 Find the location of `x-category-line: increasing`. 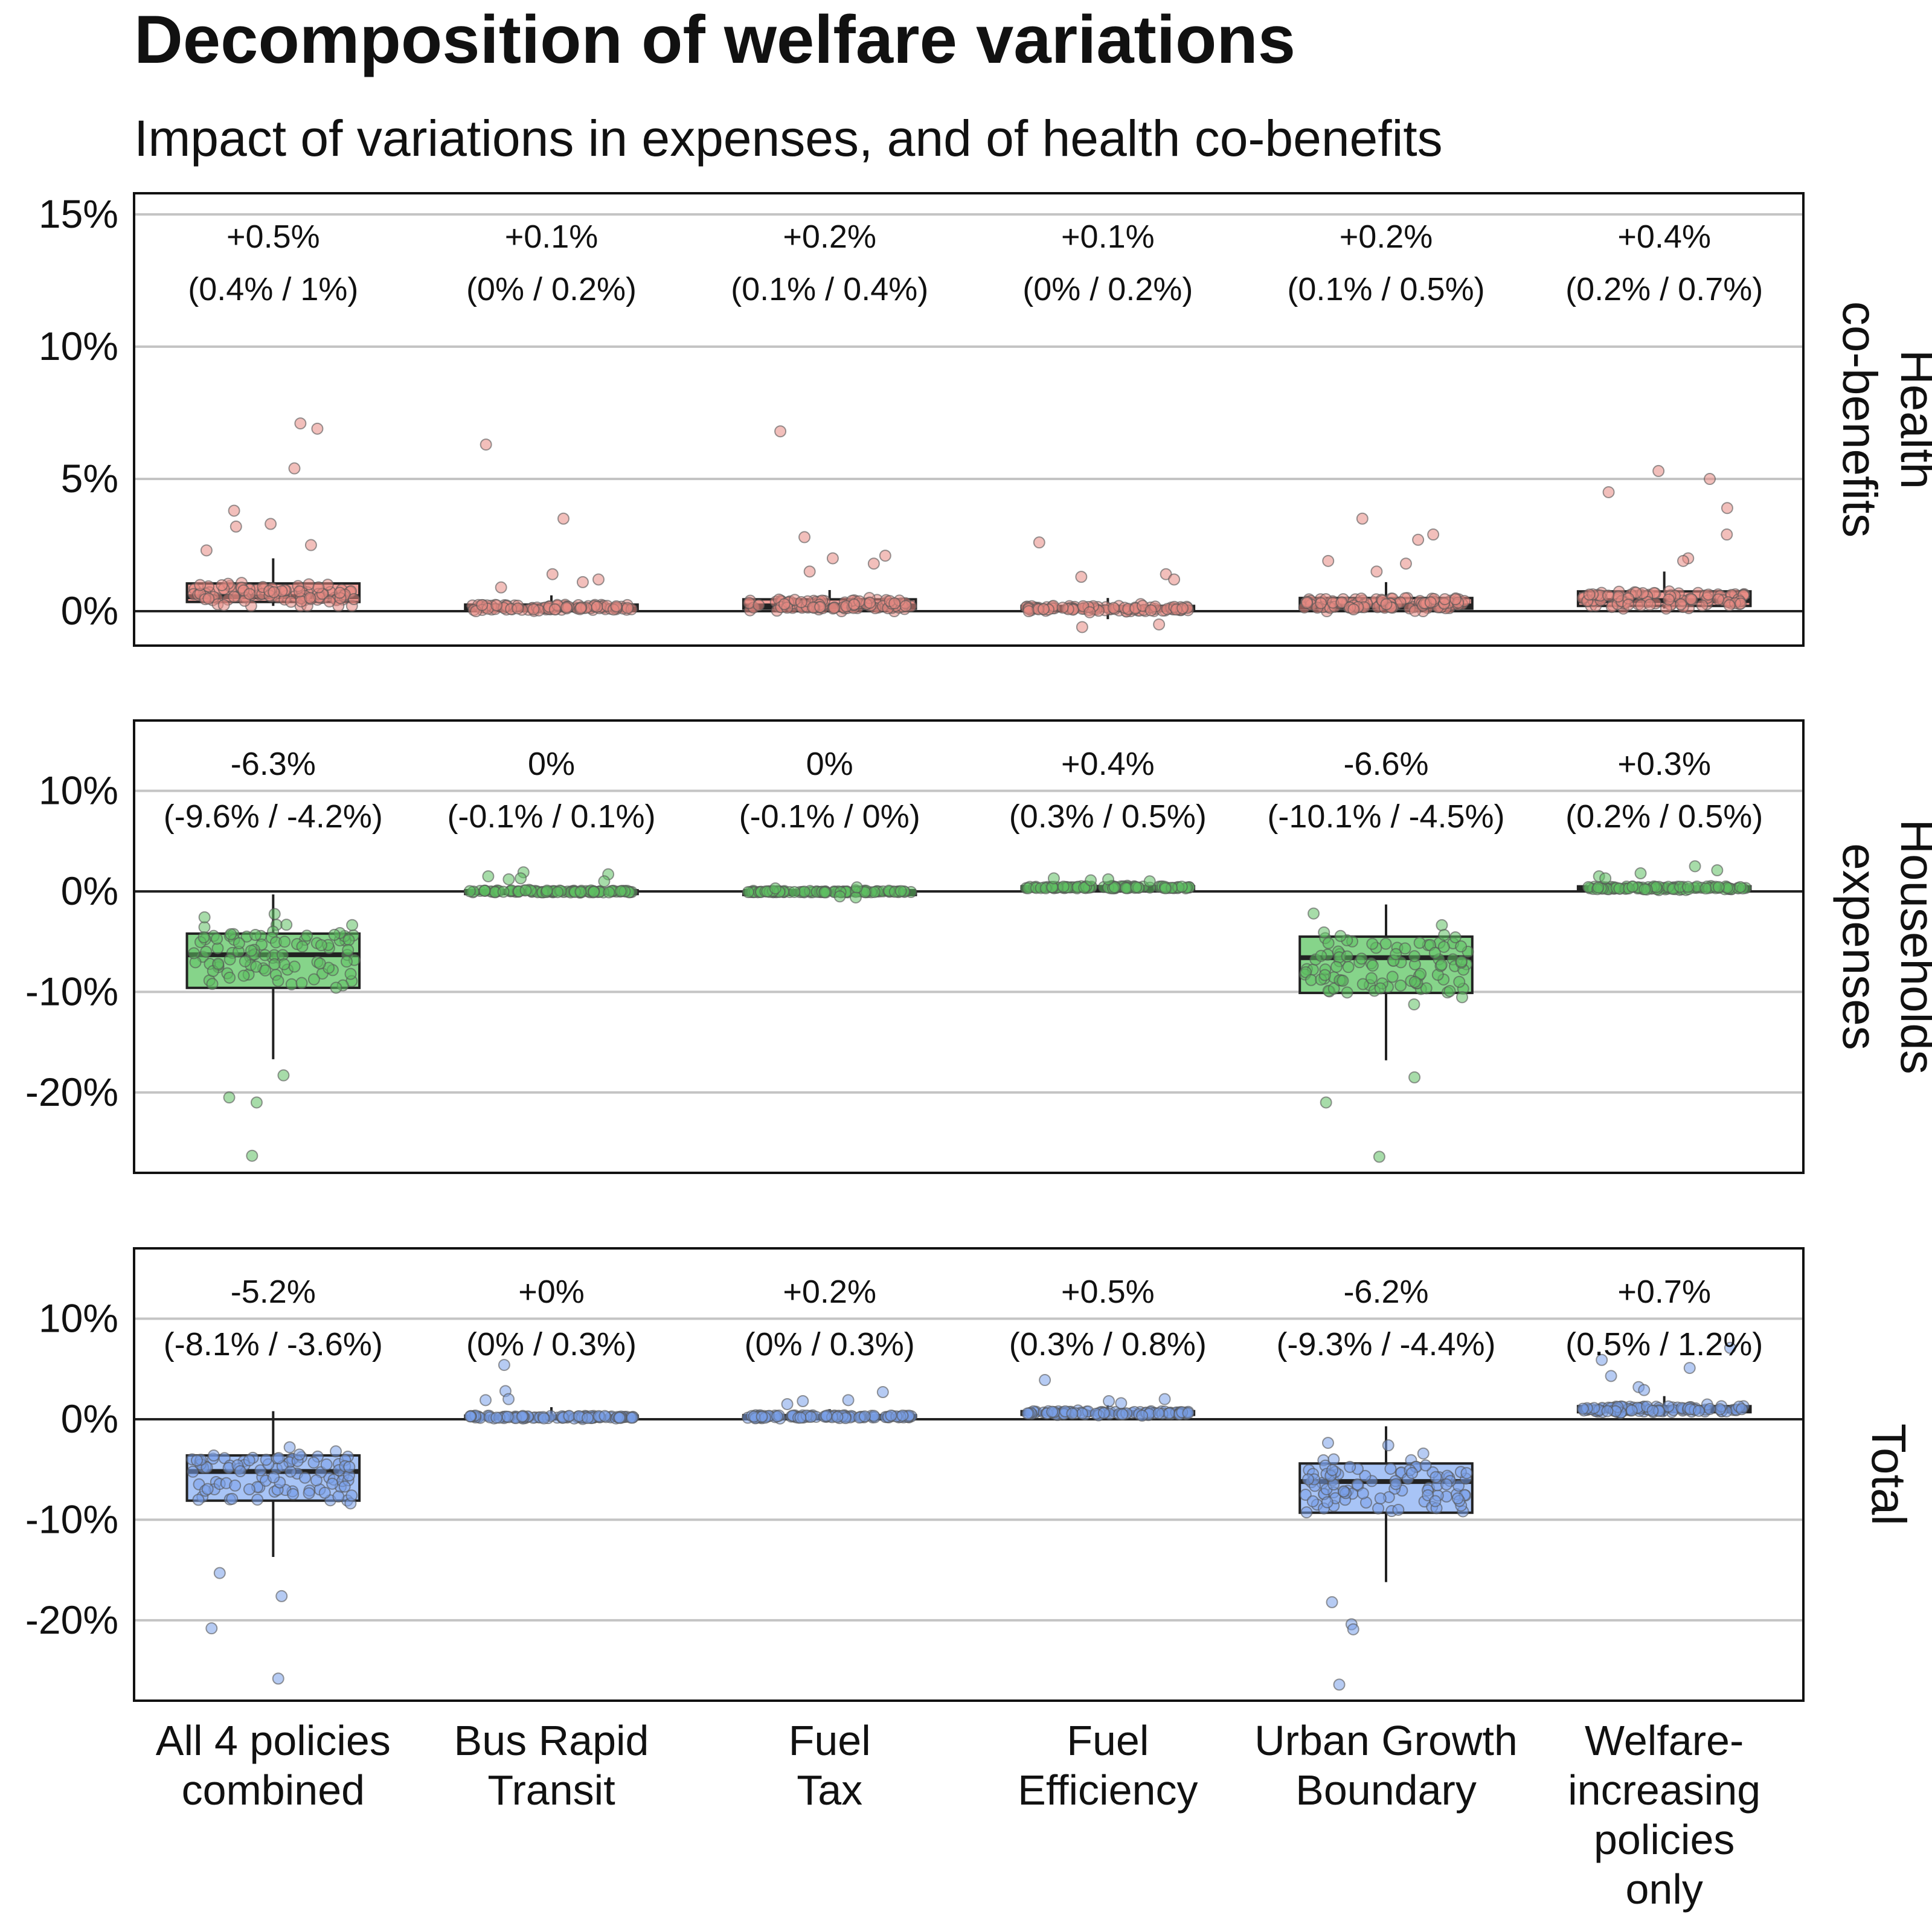

x-category-line: increasing is located at coordinates (1664, 1790).